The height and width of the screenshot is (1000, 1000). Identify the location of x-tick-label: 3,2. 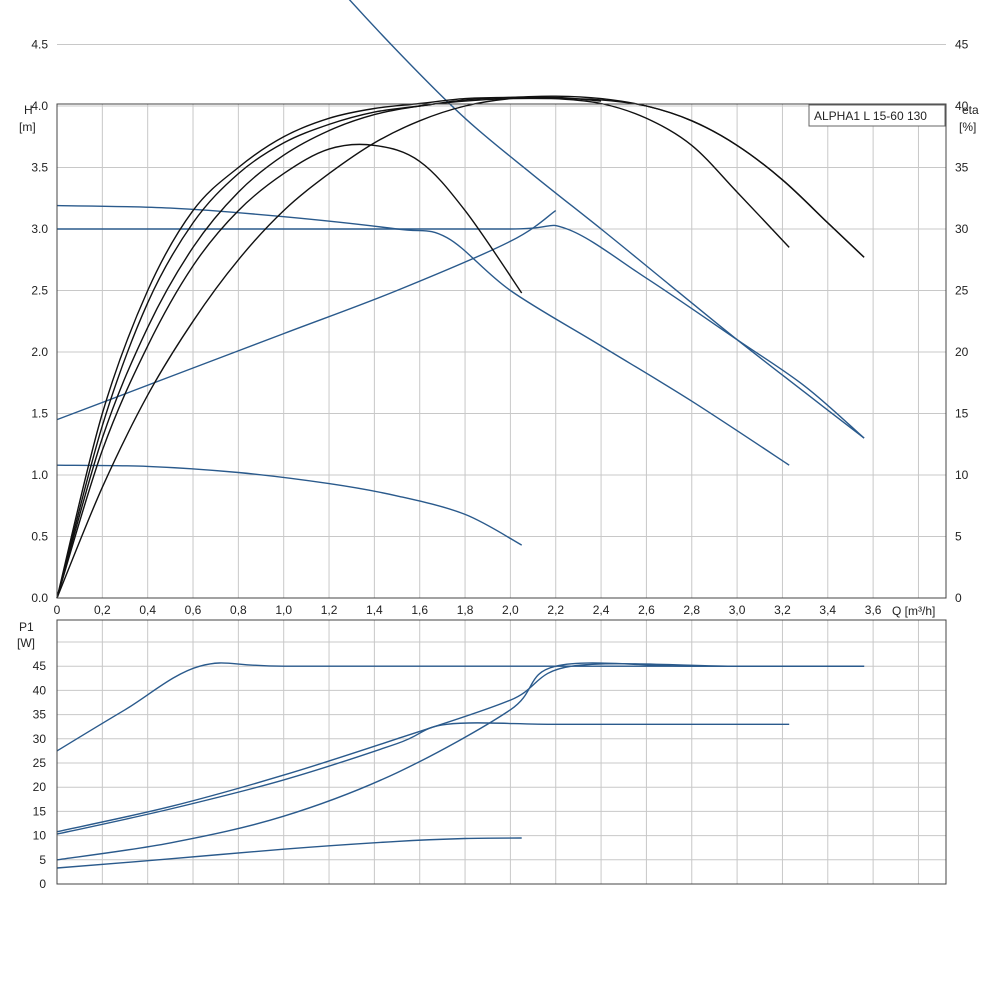
(782, 610).